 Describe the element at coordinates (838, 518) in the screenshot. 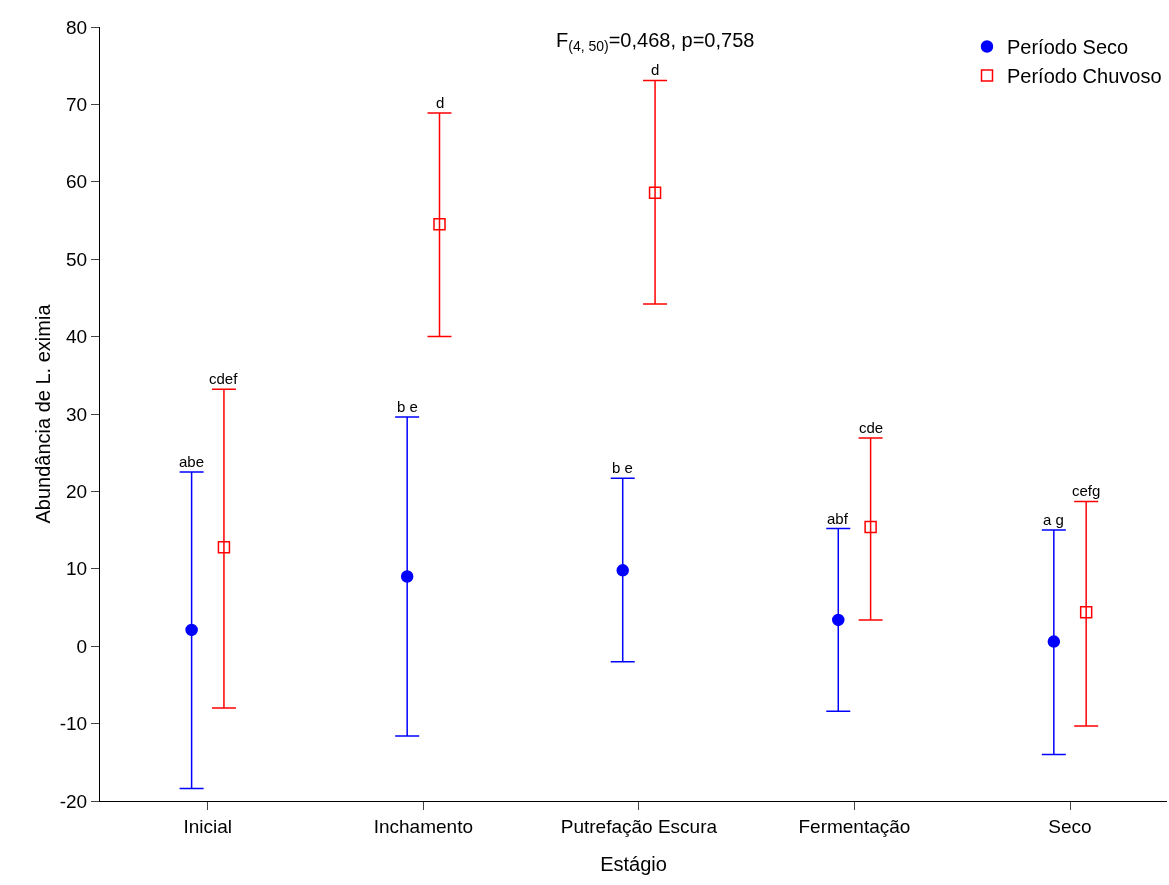

I see `annotation: abf` at that location.